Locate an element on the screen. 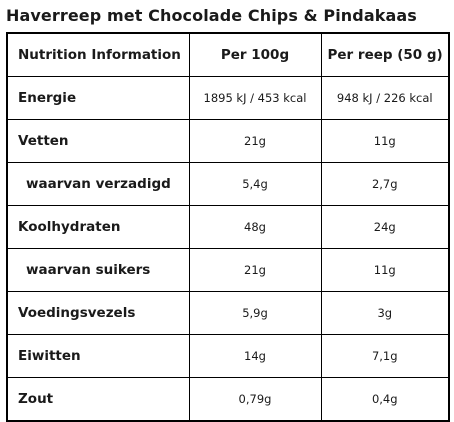  table-row-koolhydraten: Koolhydraten 48g 24g is located at coordinates (228, 227).